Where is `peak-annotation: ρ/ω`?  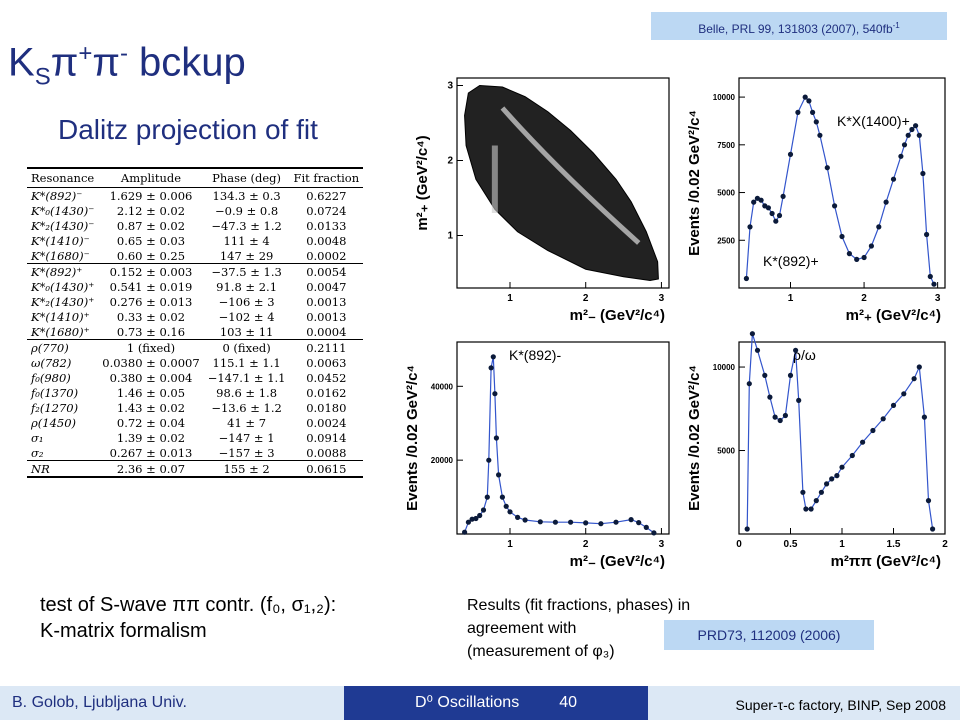
peak-annotation: ρ/ω is located at coordinates (804, 355).